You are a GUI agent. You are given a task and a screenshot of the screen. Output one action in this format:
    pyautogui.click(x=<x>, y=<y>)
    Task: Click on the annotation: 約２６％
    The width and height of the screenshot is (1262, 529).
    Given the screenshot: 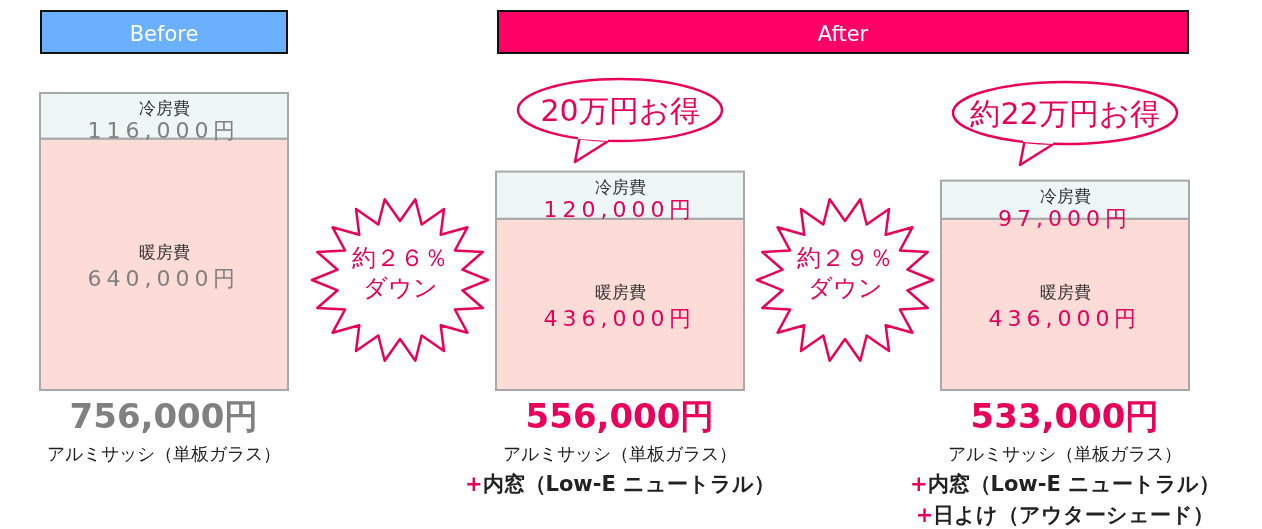 What is the action you would take?
    pyautogui.click(x=400, y=258)
    